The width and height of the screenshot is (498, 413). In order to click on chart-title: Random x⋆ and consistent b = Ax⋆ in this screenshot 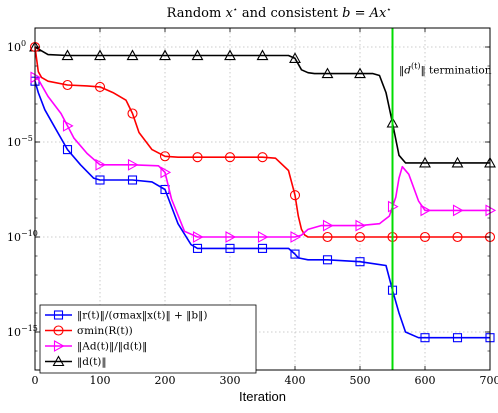, I will do `click(279, 13)`.